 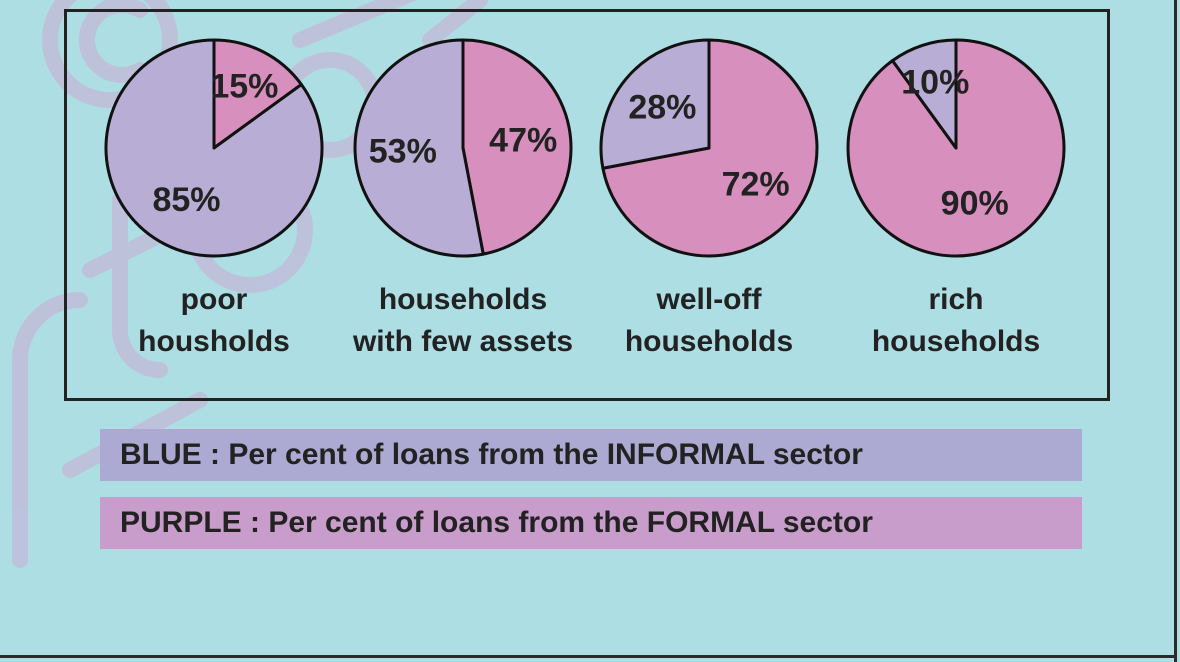 What do you see at coordinates (709, 299) in the screenshot?
I see `category-label-line1: well-off` at bounding box center [709, 299].